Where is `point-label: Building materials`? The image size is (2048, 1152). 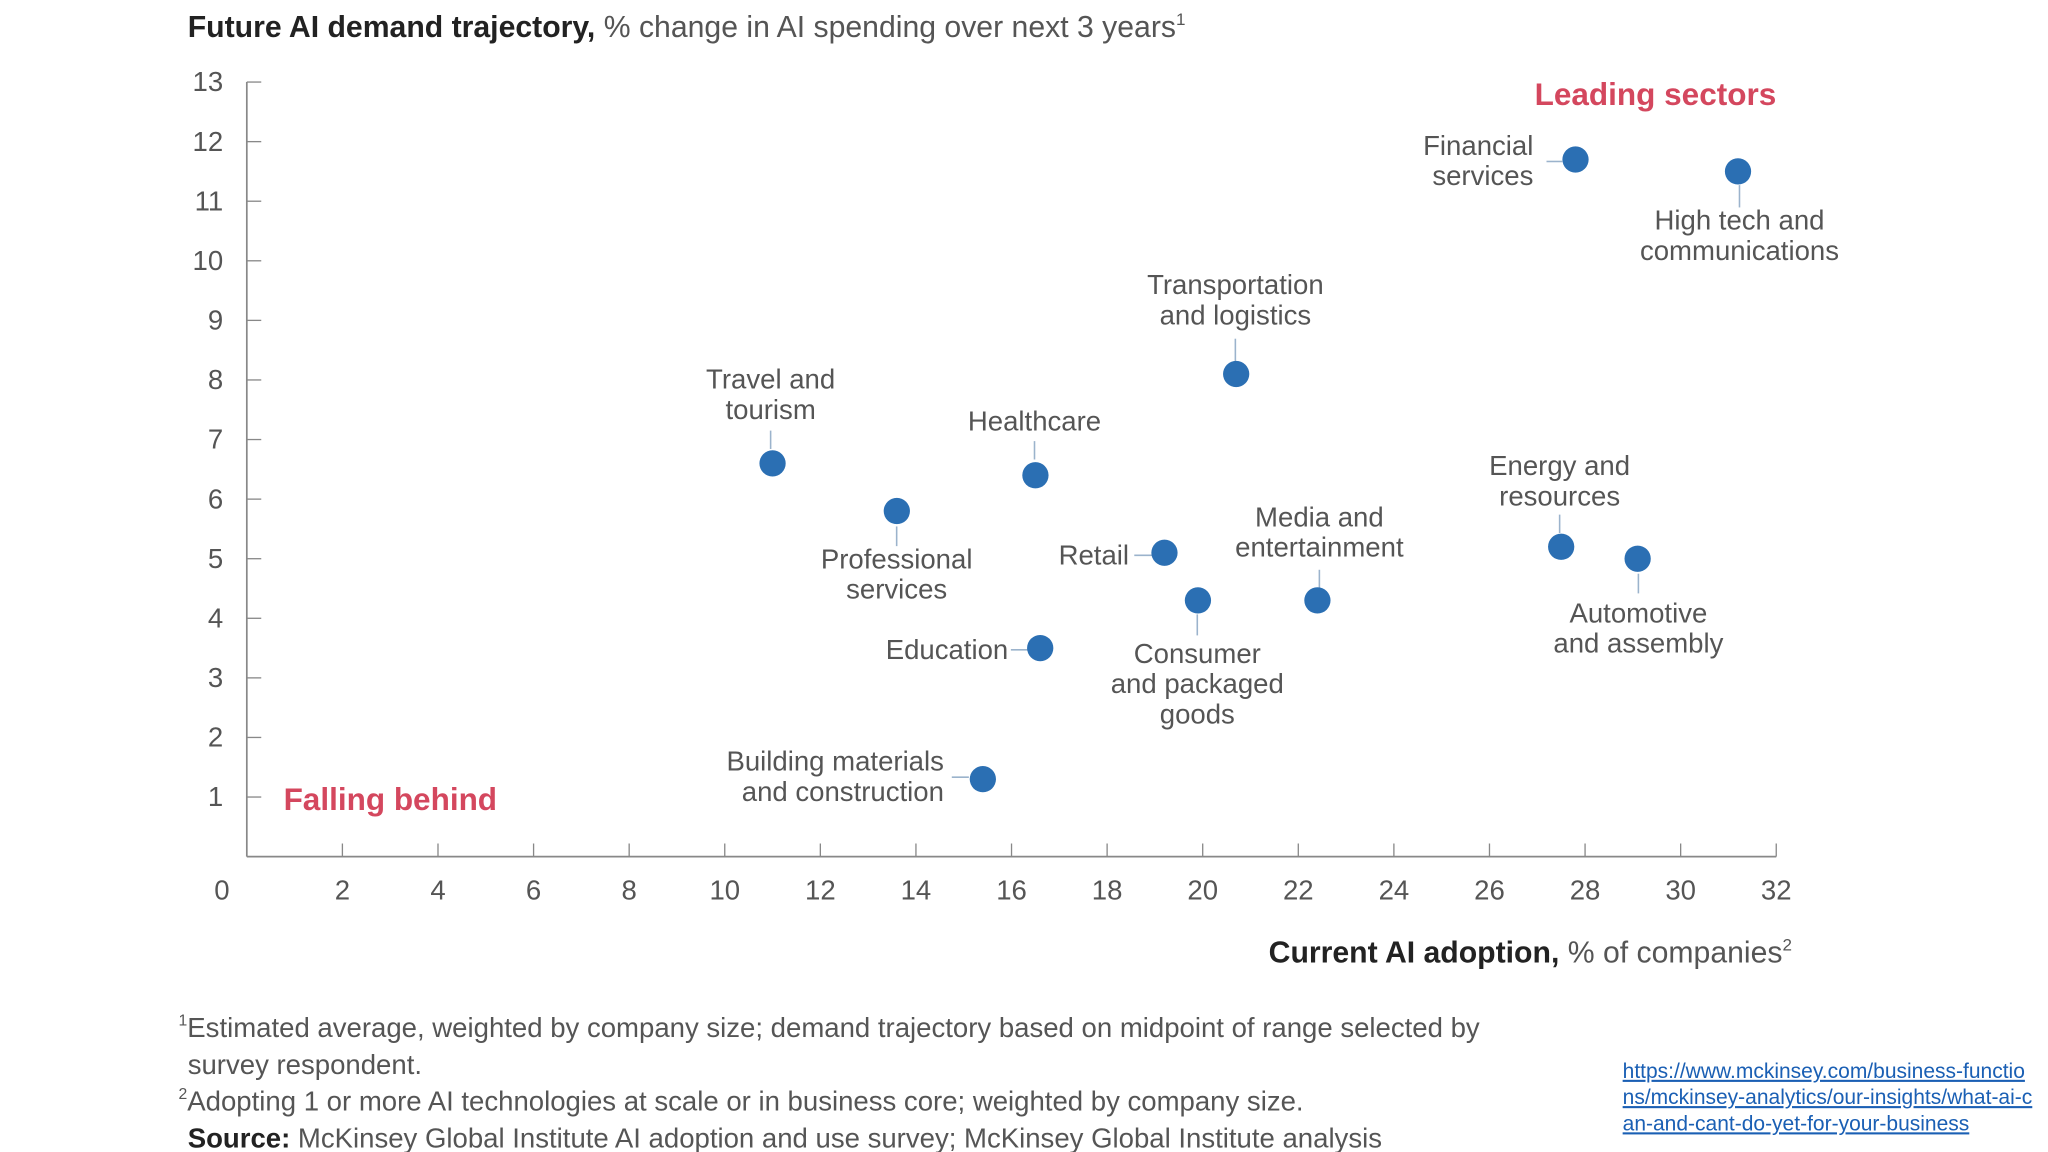 point-label: Building materials is located at coordinates (834, 761).